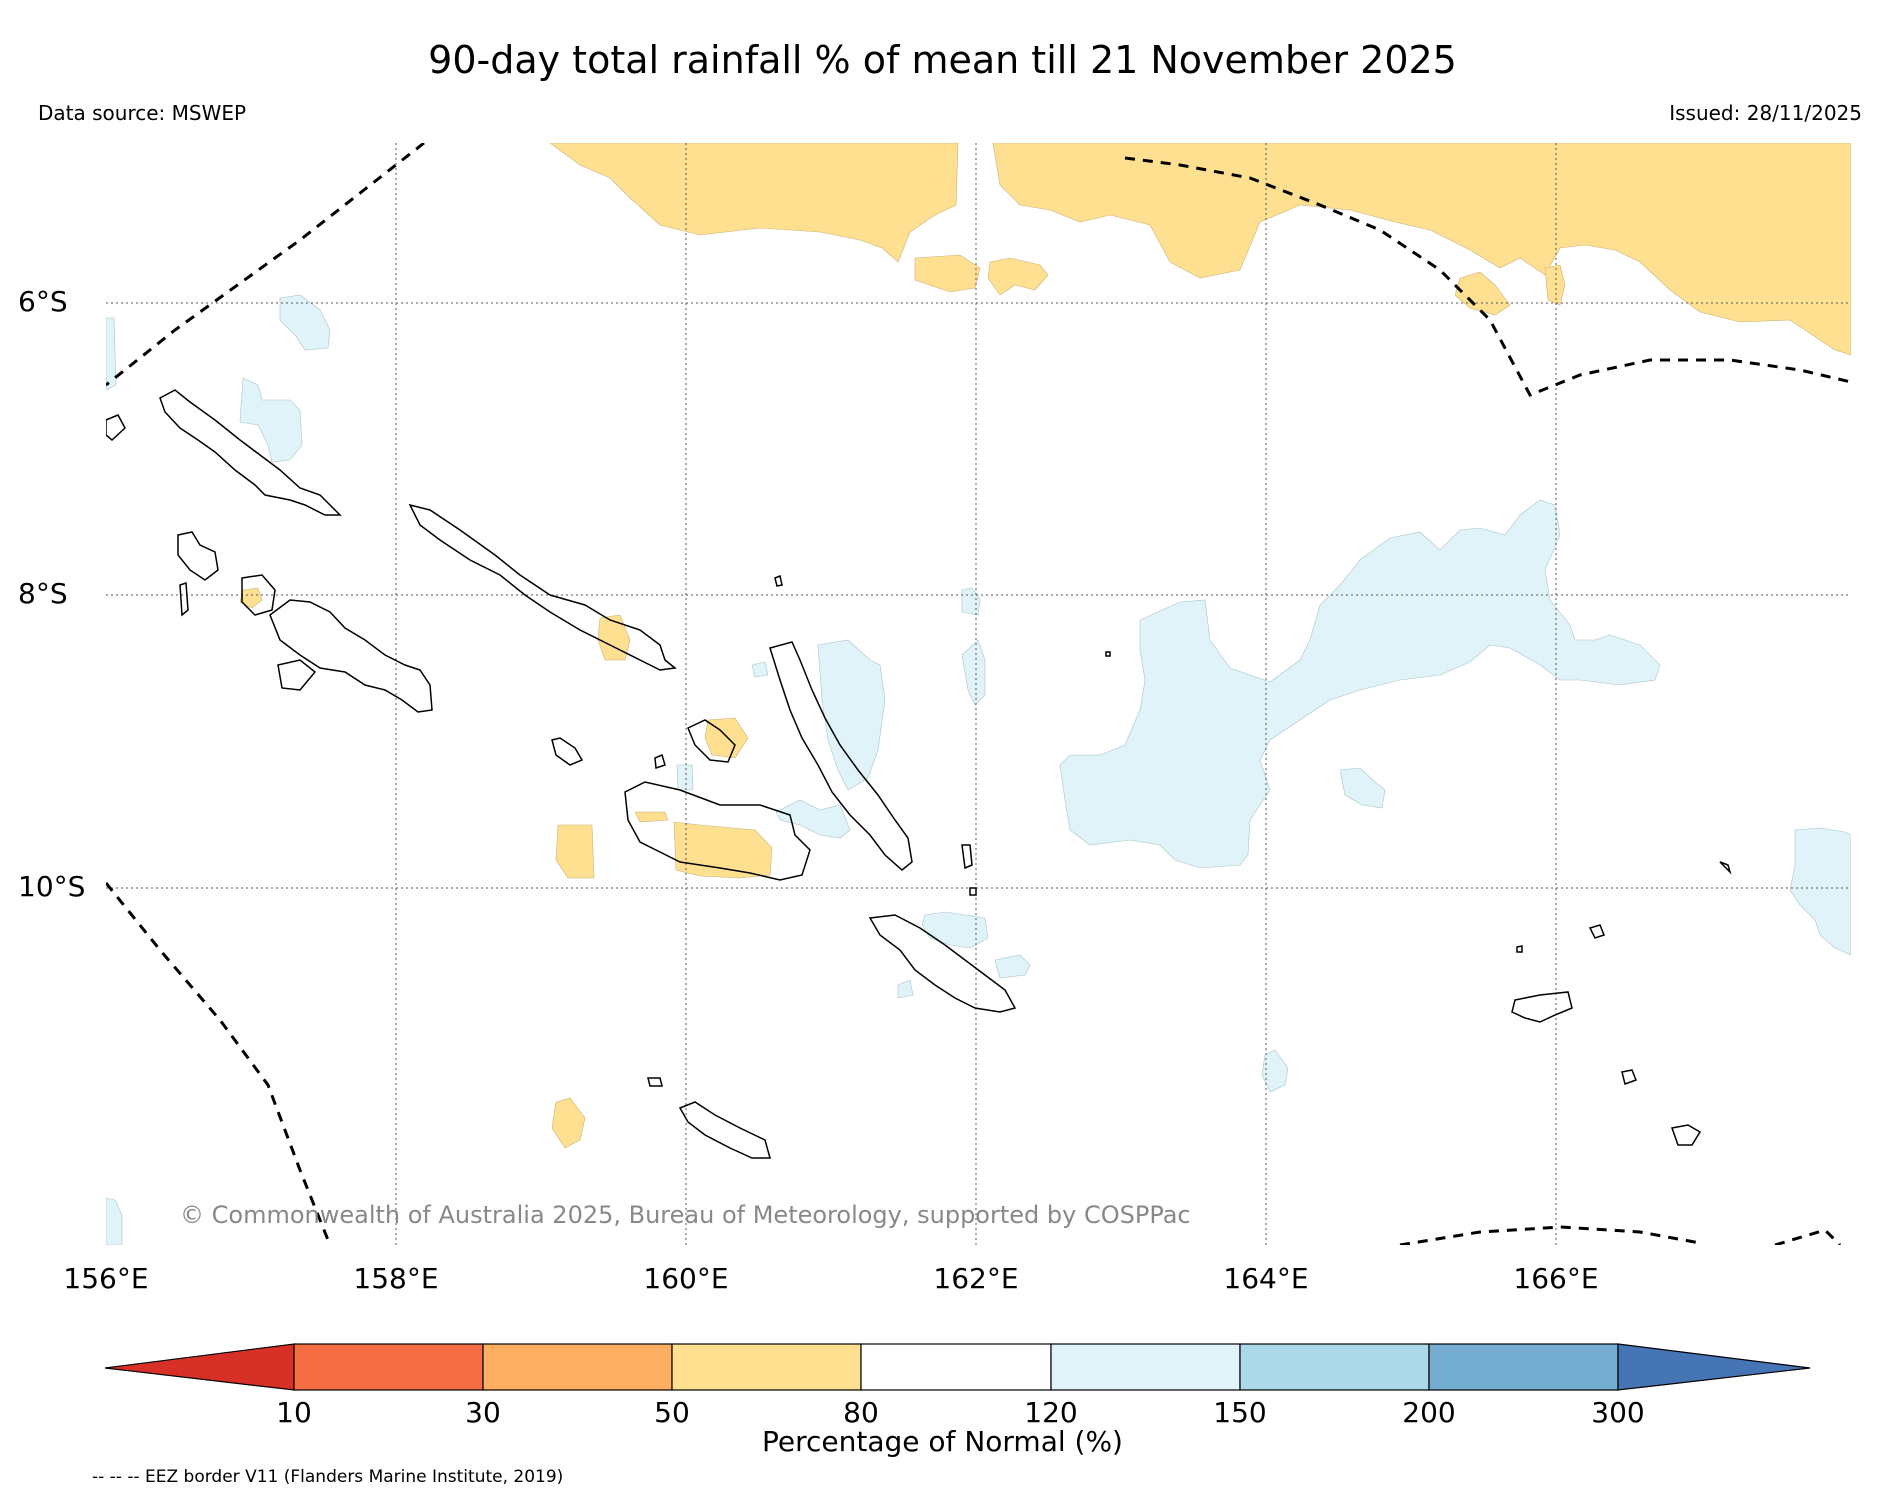  What do you see at coordinates (942, 1441) in the screenshot?
I see `colorbar-title: Percentage of Normal (%)` at bounding box center [942, 1441].